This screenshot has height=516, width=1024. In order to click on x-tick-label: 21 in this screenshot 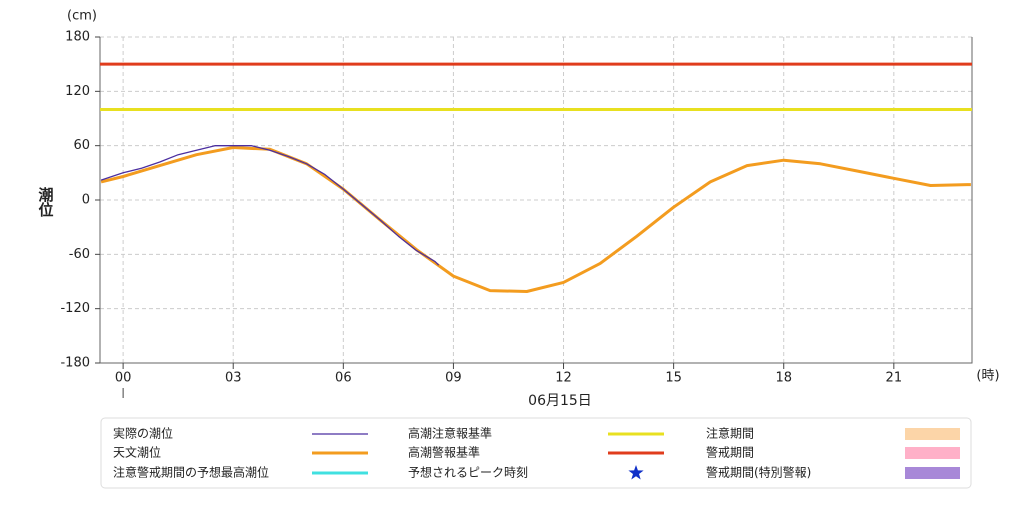, I will do `click(894, 378)`.